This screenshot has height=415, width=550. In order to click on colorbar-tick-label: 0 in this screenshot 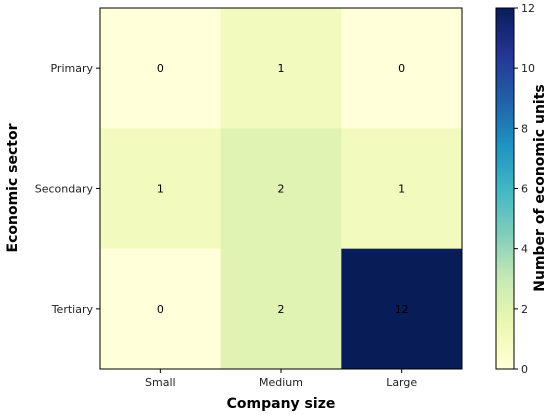, I will do `click(524, 369)`.